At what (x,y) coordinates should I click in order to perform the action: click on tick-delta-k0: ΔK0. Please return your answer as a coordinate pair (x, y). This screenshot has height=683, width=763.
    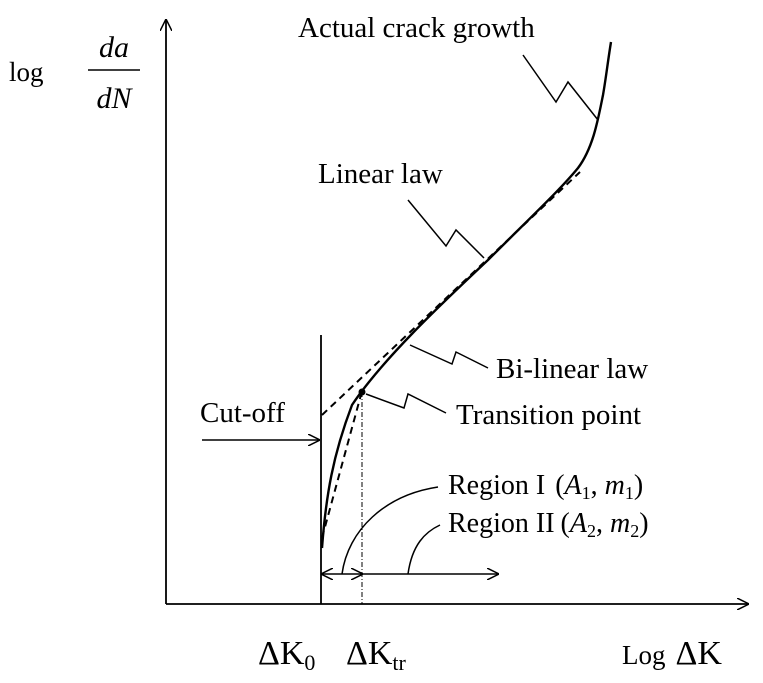
    Looking at the image, I should click on (286, 655).